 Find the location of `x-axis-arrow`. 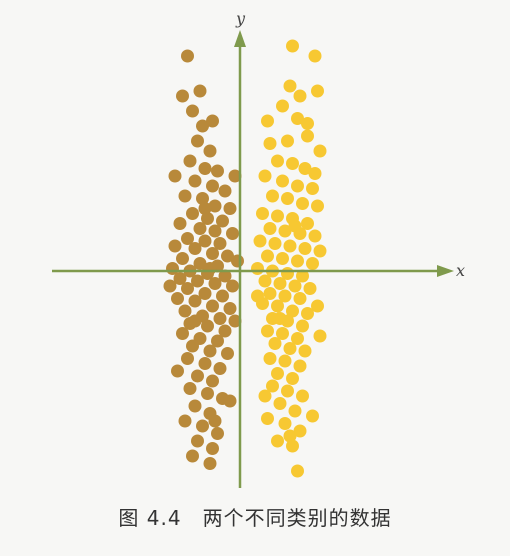

x-axis-arrow is located at coordinates (445, 271).